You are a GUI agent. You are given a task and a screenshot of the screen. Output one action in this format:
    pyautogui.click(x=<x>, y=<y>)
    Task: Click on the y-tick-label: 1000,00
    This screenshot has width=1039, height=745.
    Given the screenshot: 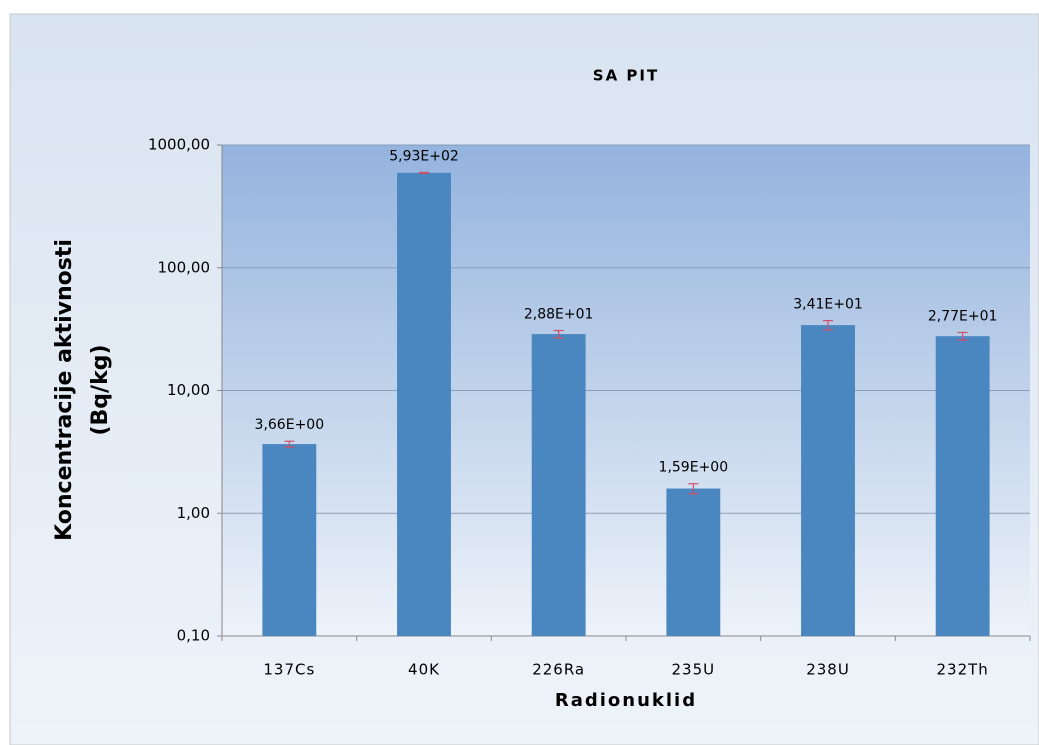 What is the action you would take?
    pyautogui.click(x=179, y=145)
    